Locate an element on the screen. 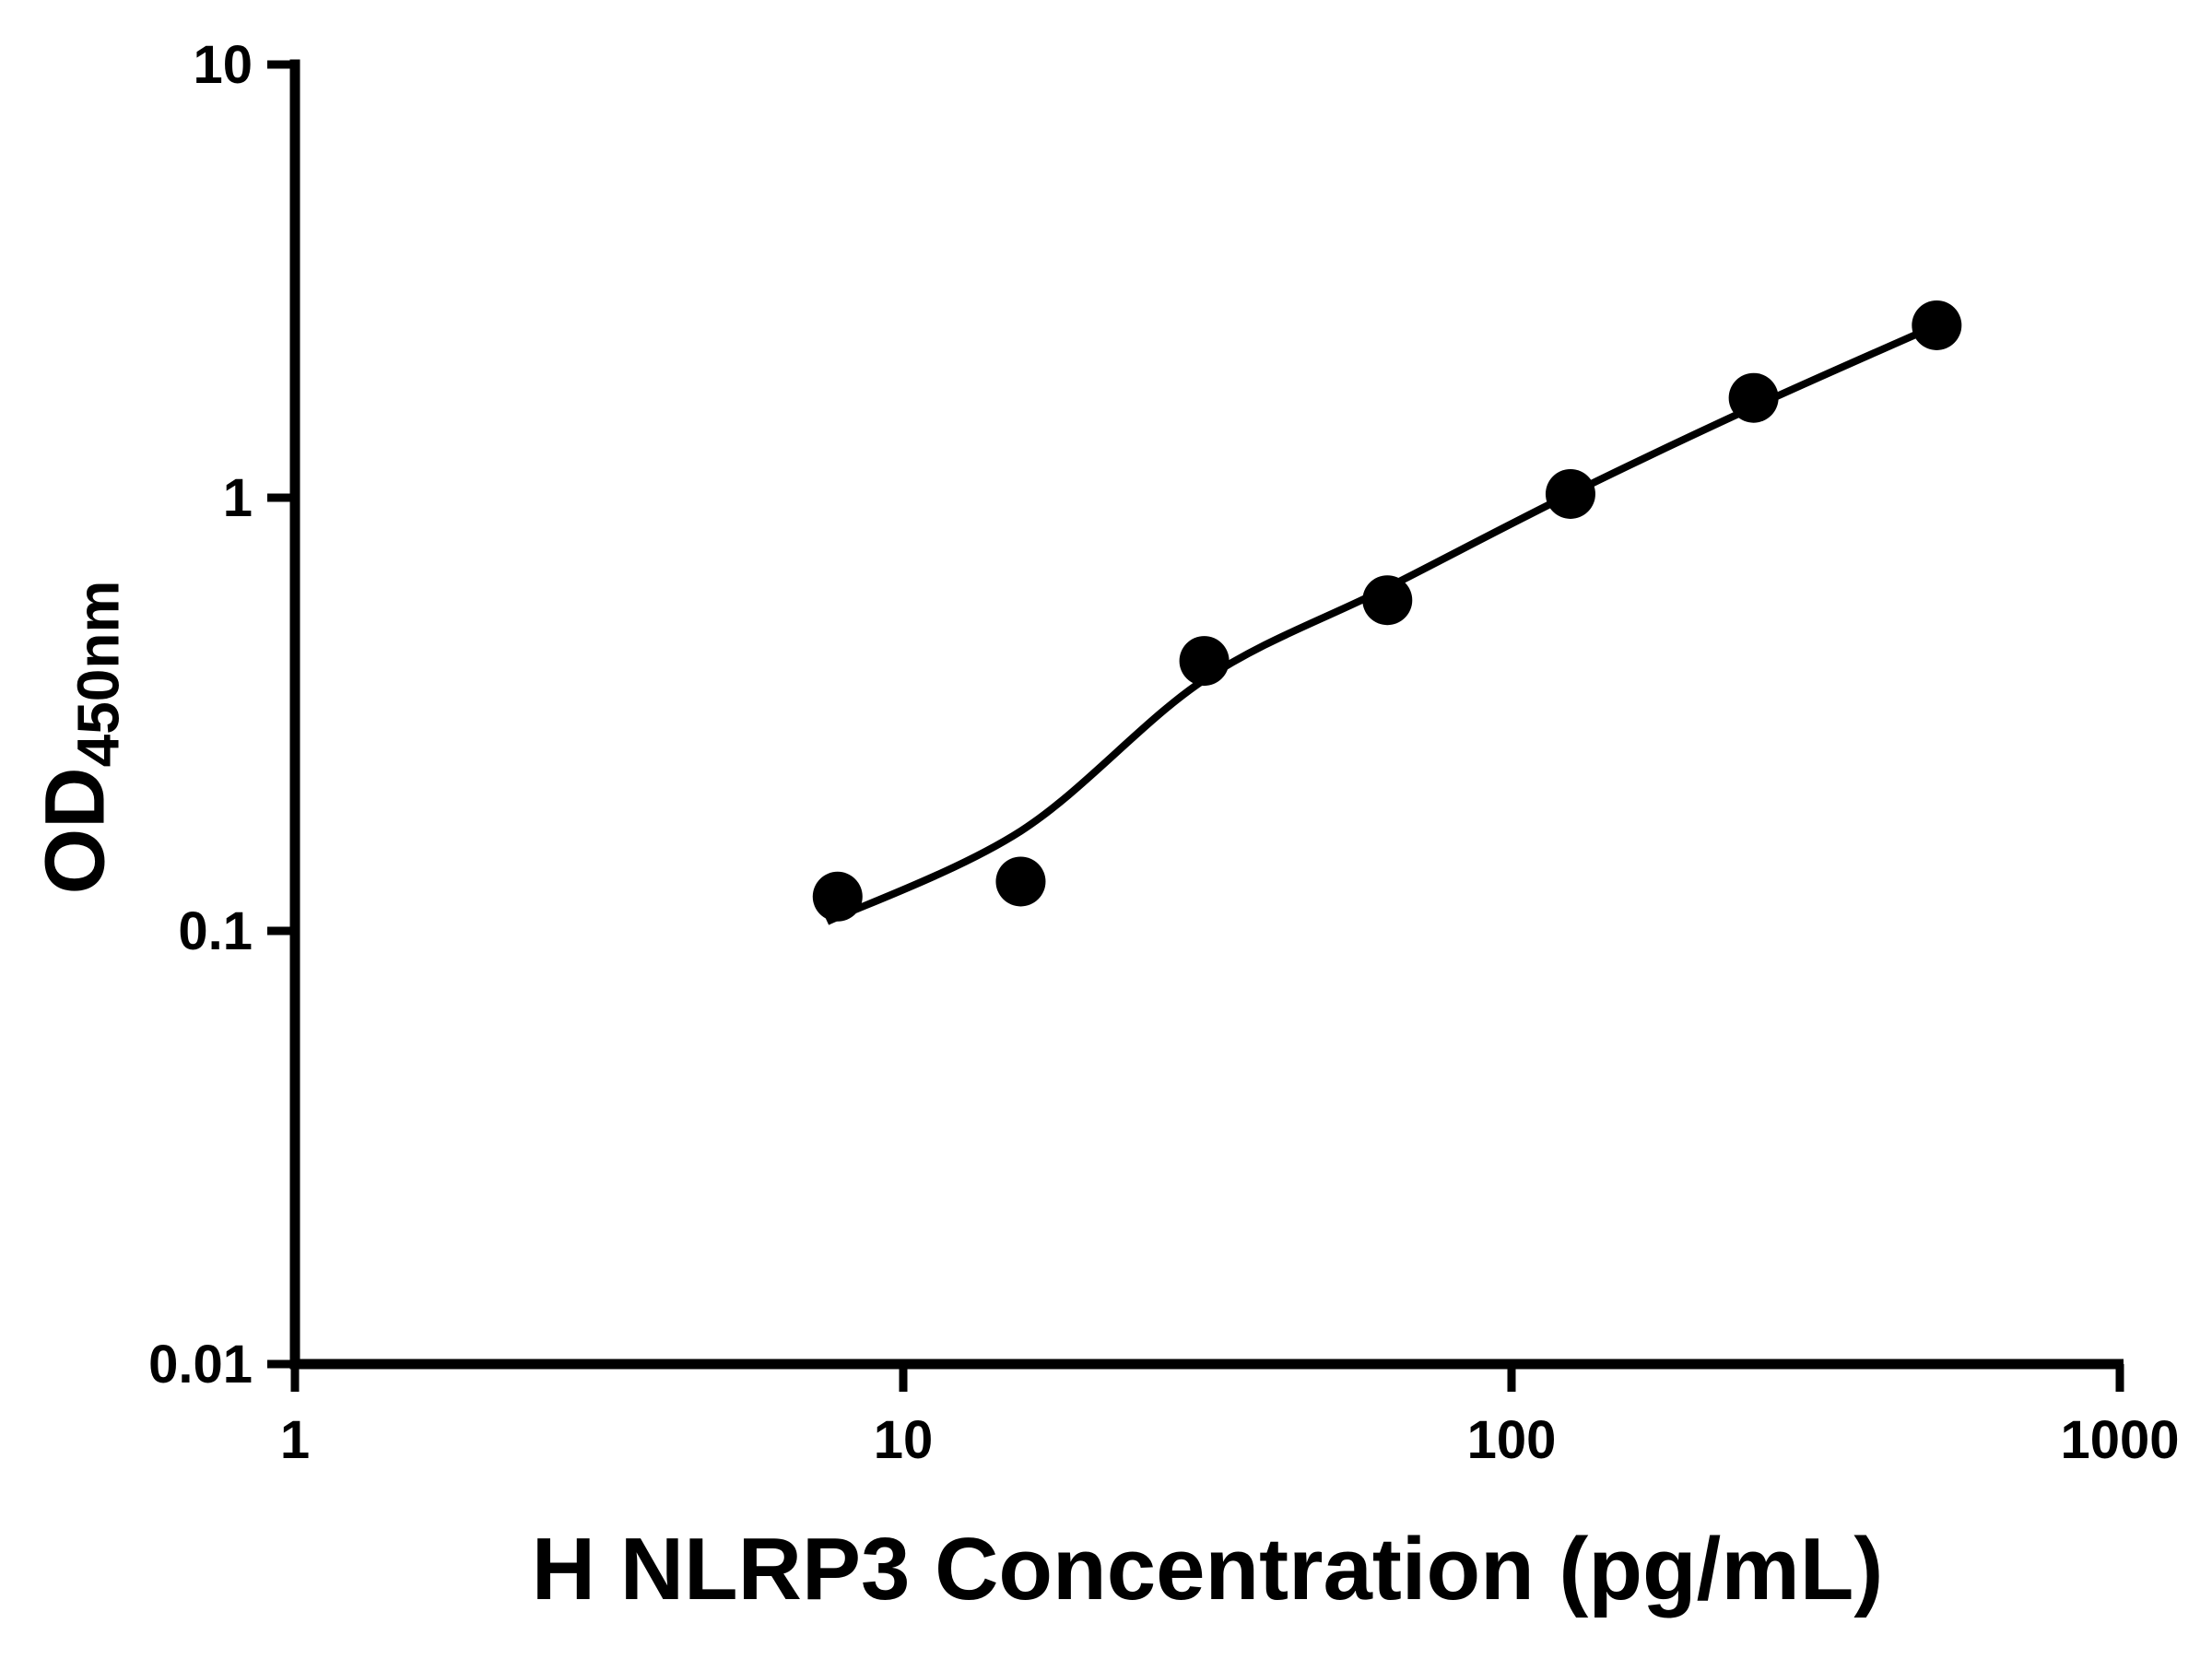 Image resolution: width=2212 pixels, height=1659 pixels. x-tick-label: 100 is located at coordinates (1512, 1440).